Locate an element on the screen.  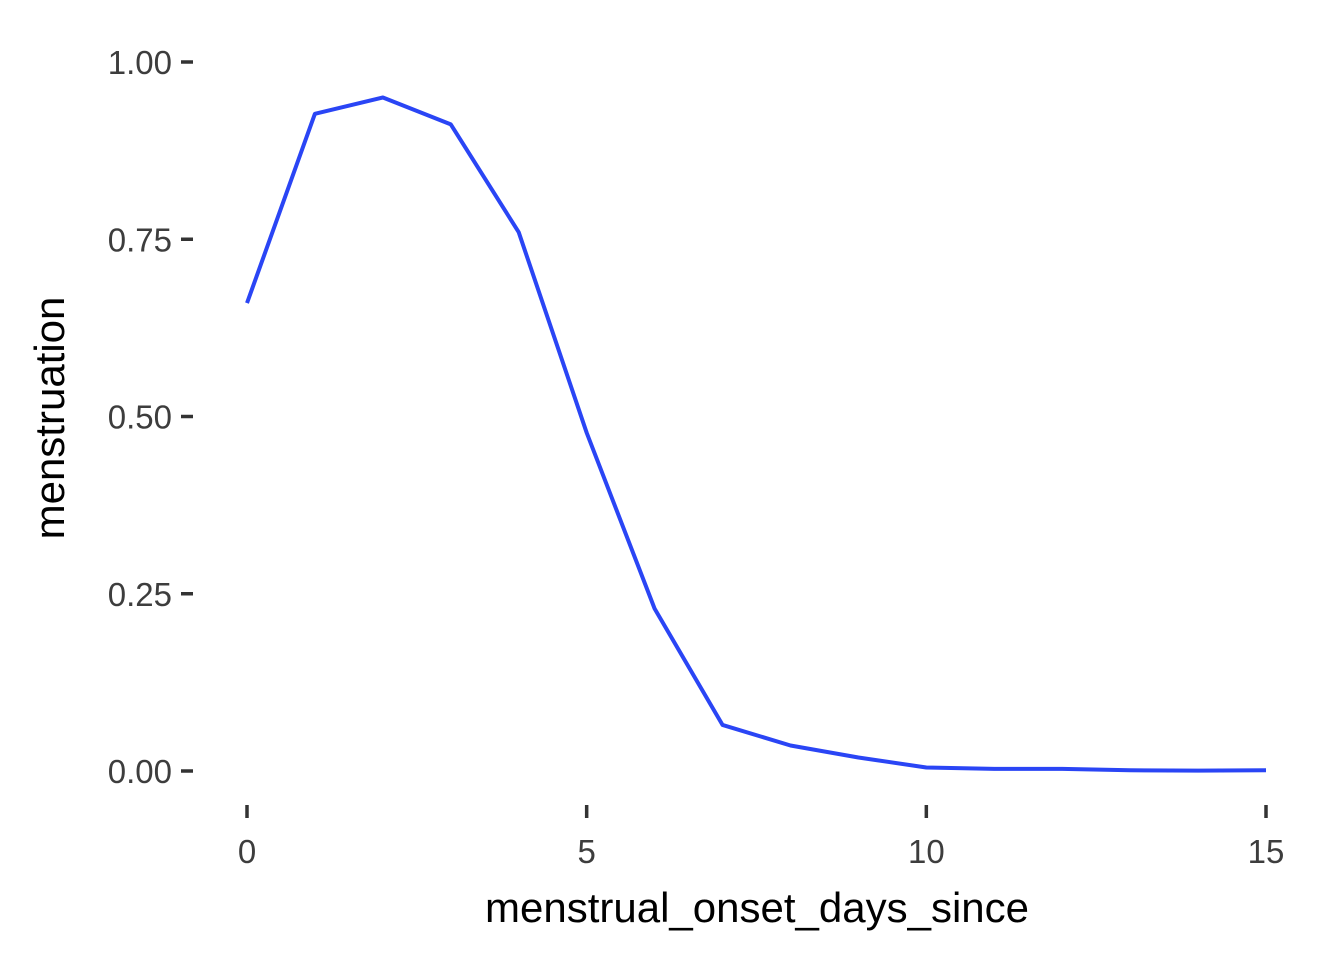
y-tick-label: 1.00 is located at coordinates (140, 62).